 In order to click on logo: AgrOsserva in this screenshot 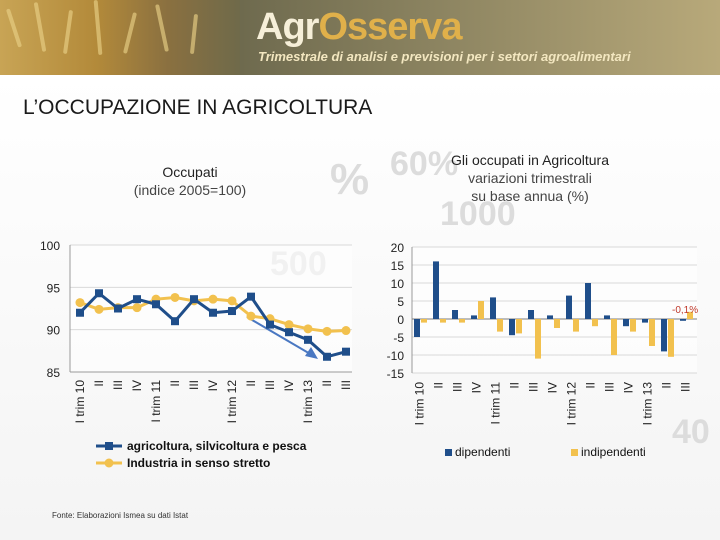, I will do `click(359, 27)`.